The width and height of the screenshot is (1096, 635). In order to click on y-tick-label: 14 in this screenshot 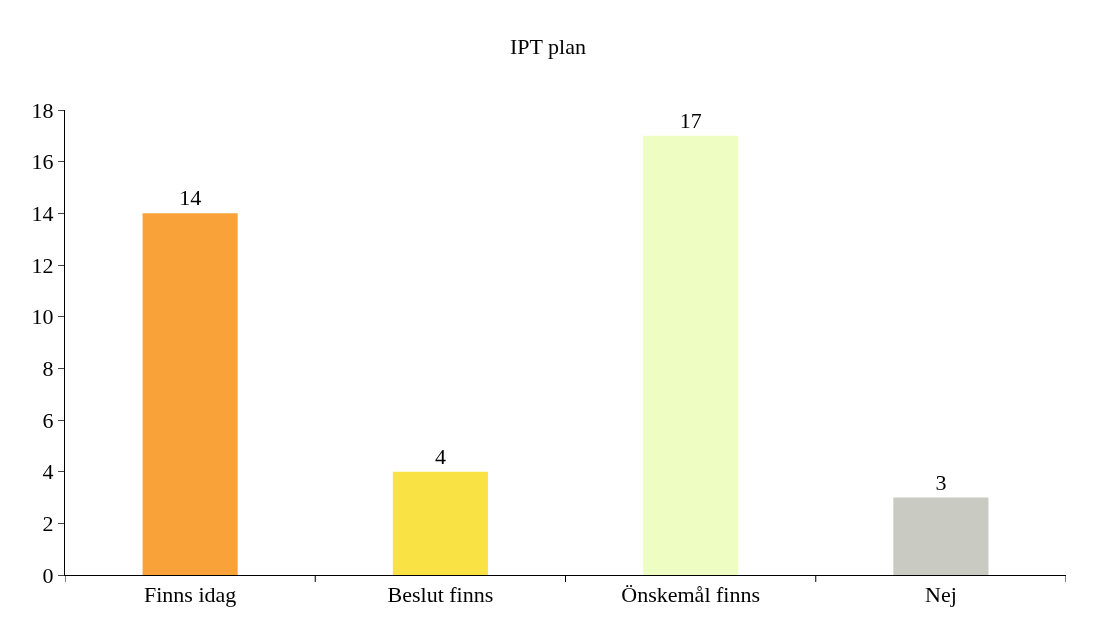, I will do `click(42, 214)`.